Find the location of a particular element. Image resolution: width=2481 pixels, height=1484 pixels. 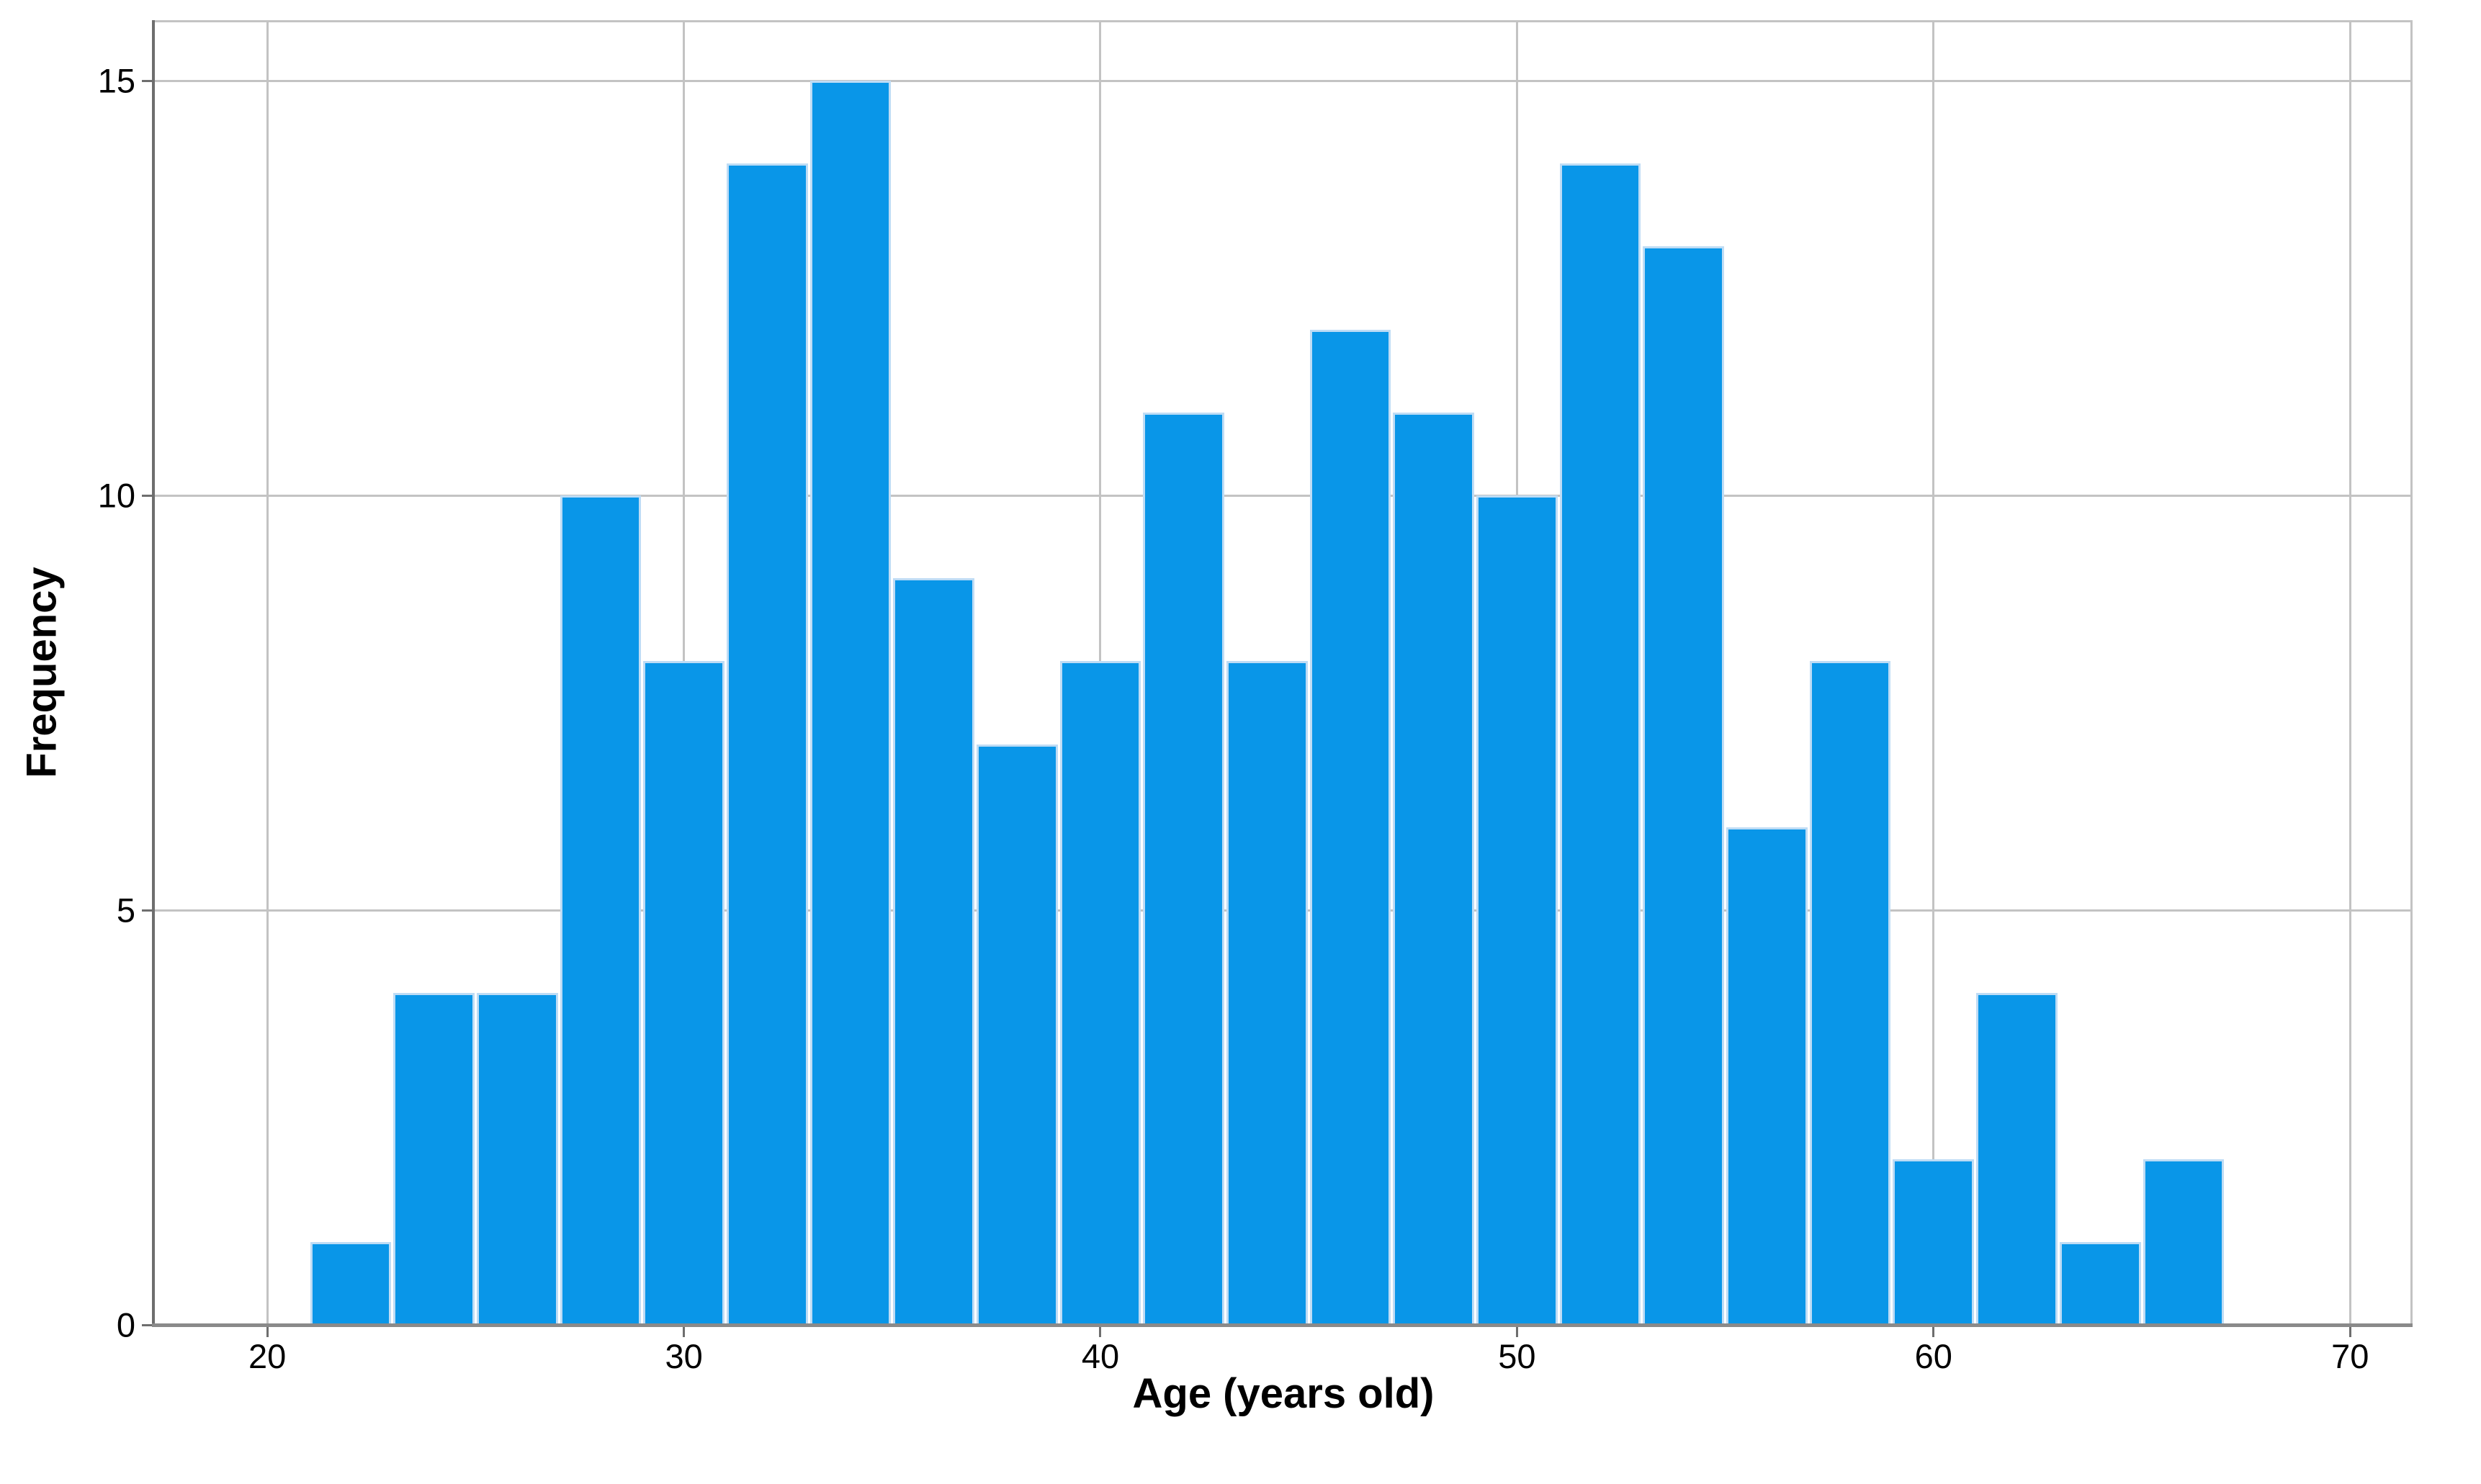

y-axis-line is located at coordinates (153, 673).